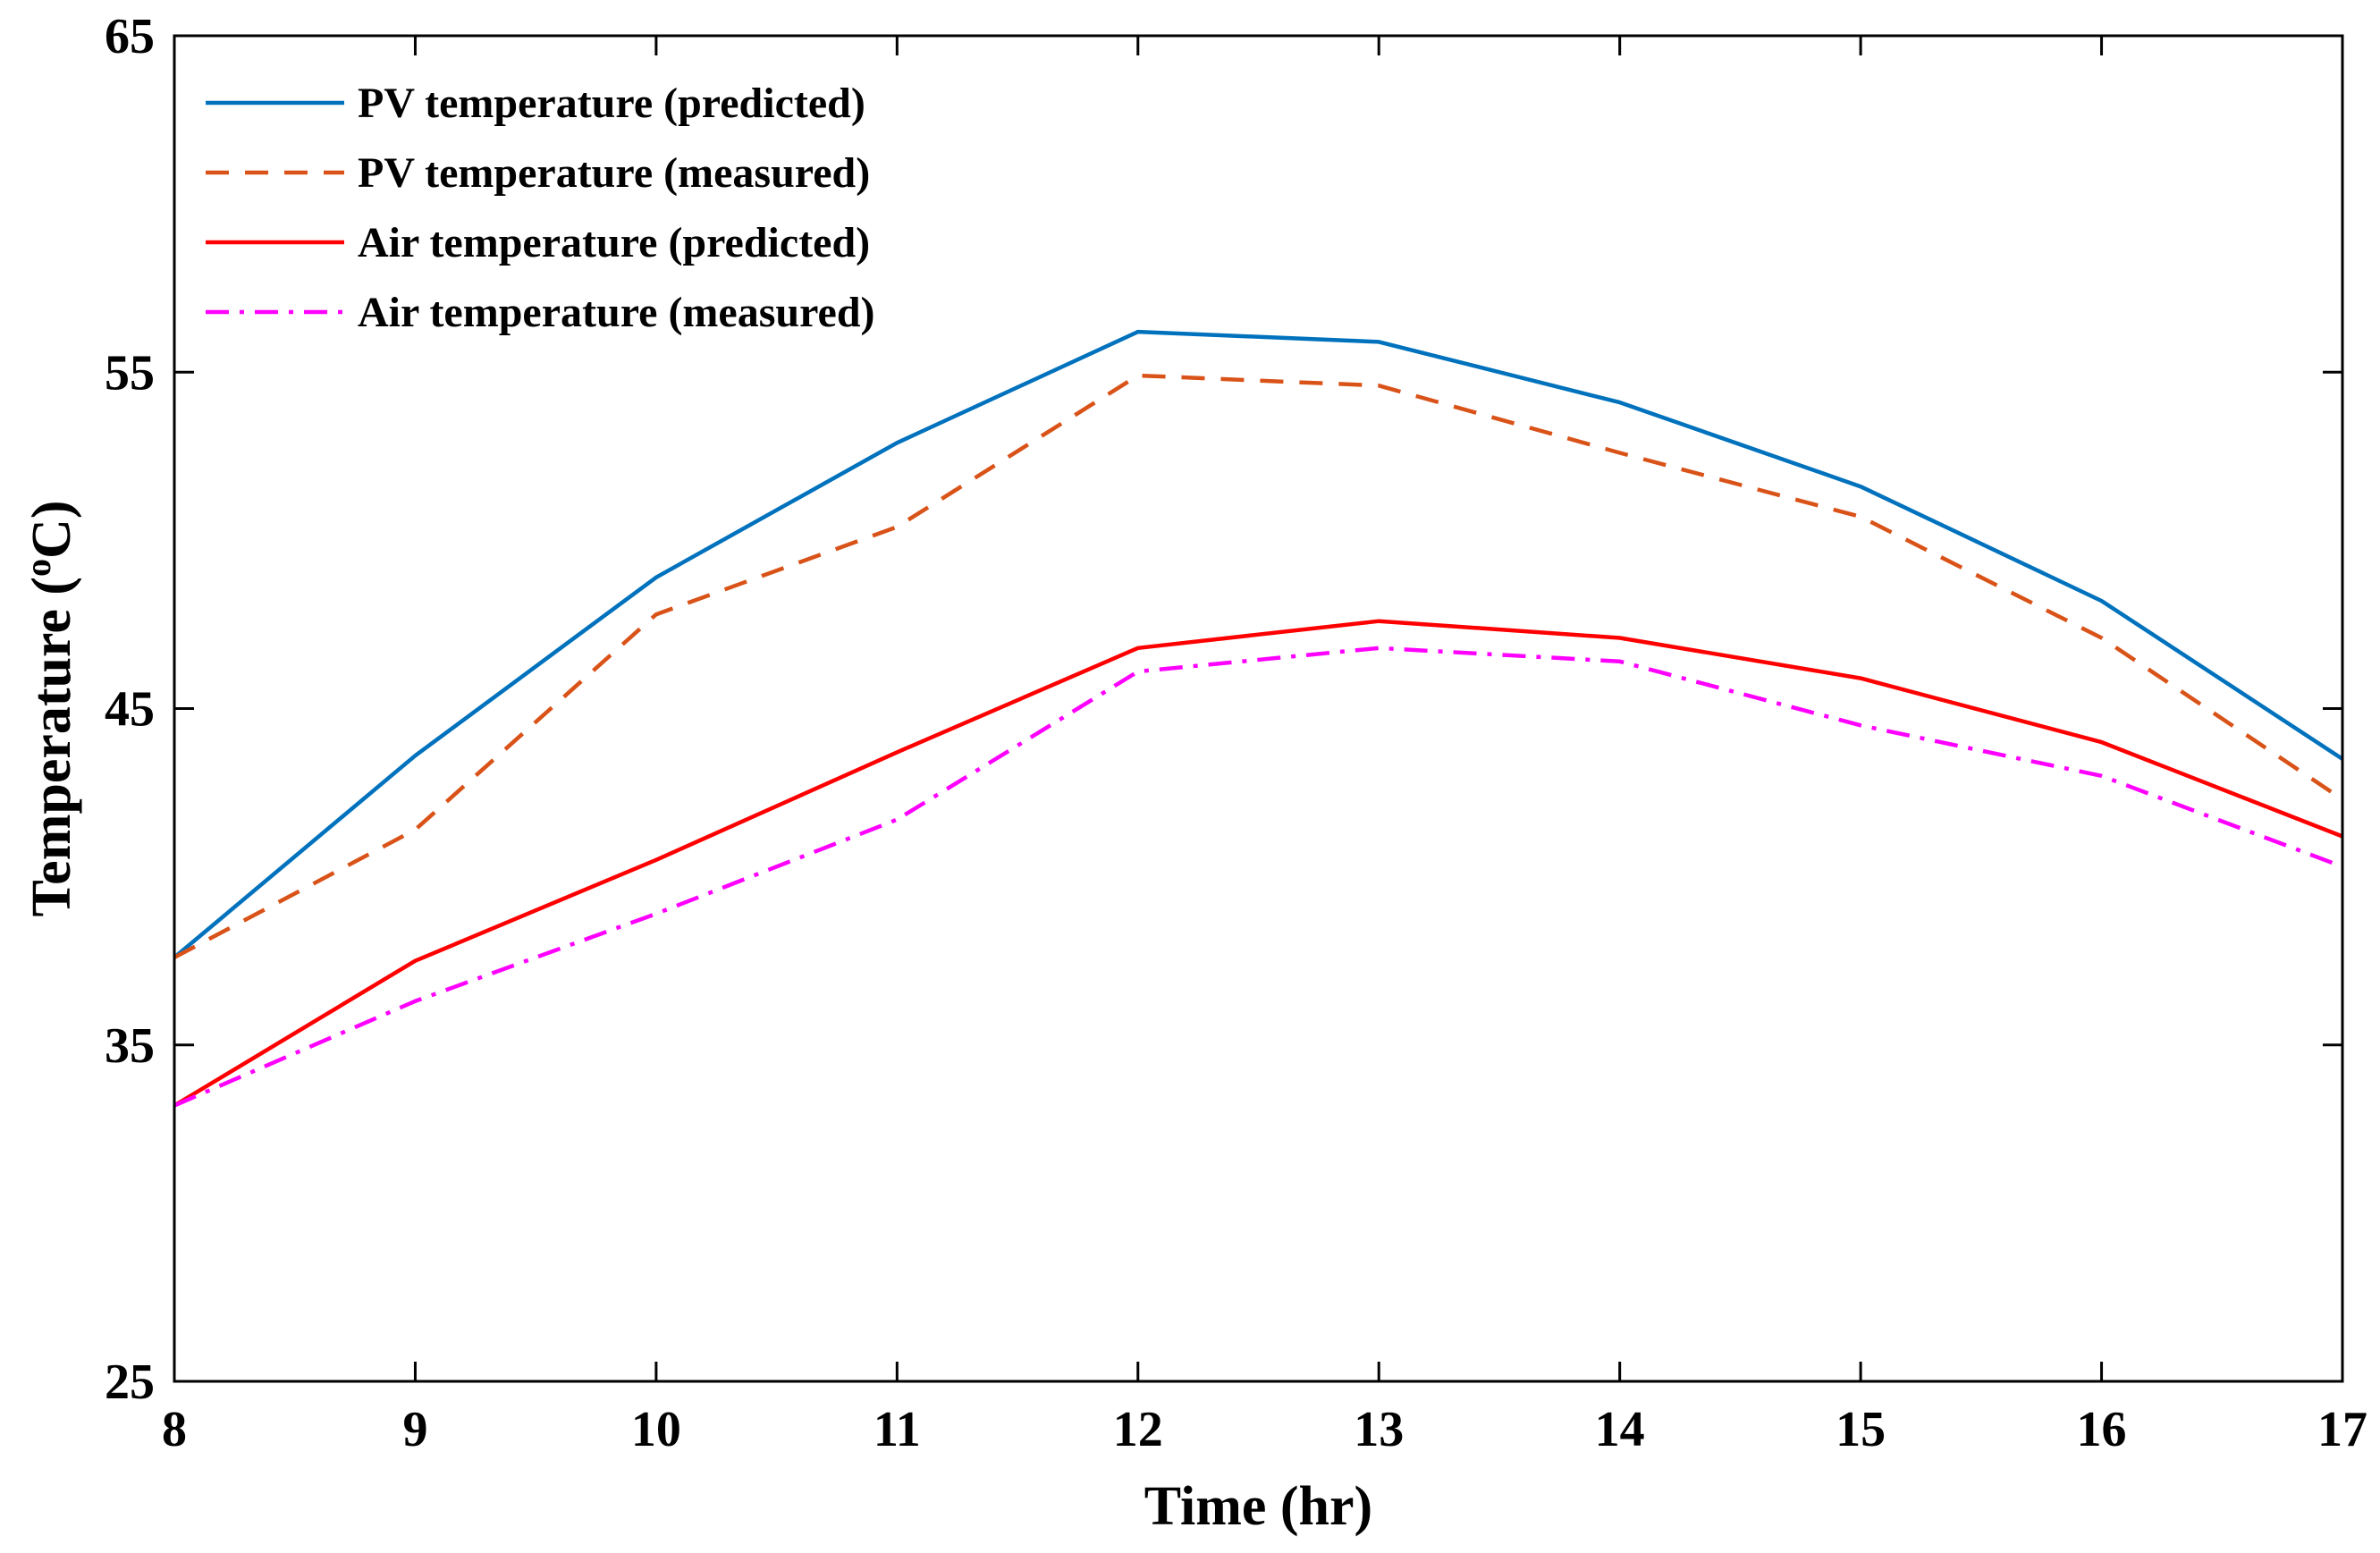 Image resolution: width=2380 pixels, height=1553 pixels. What do you see at coordinates (614, 173) in the screenshot?
I see `legend-label-pv-temperature-measured: PV temperature (measured)` at bounding box center [614, 173].